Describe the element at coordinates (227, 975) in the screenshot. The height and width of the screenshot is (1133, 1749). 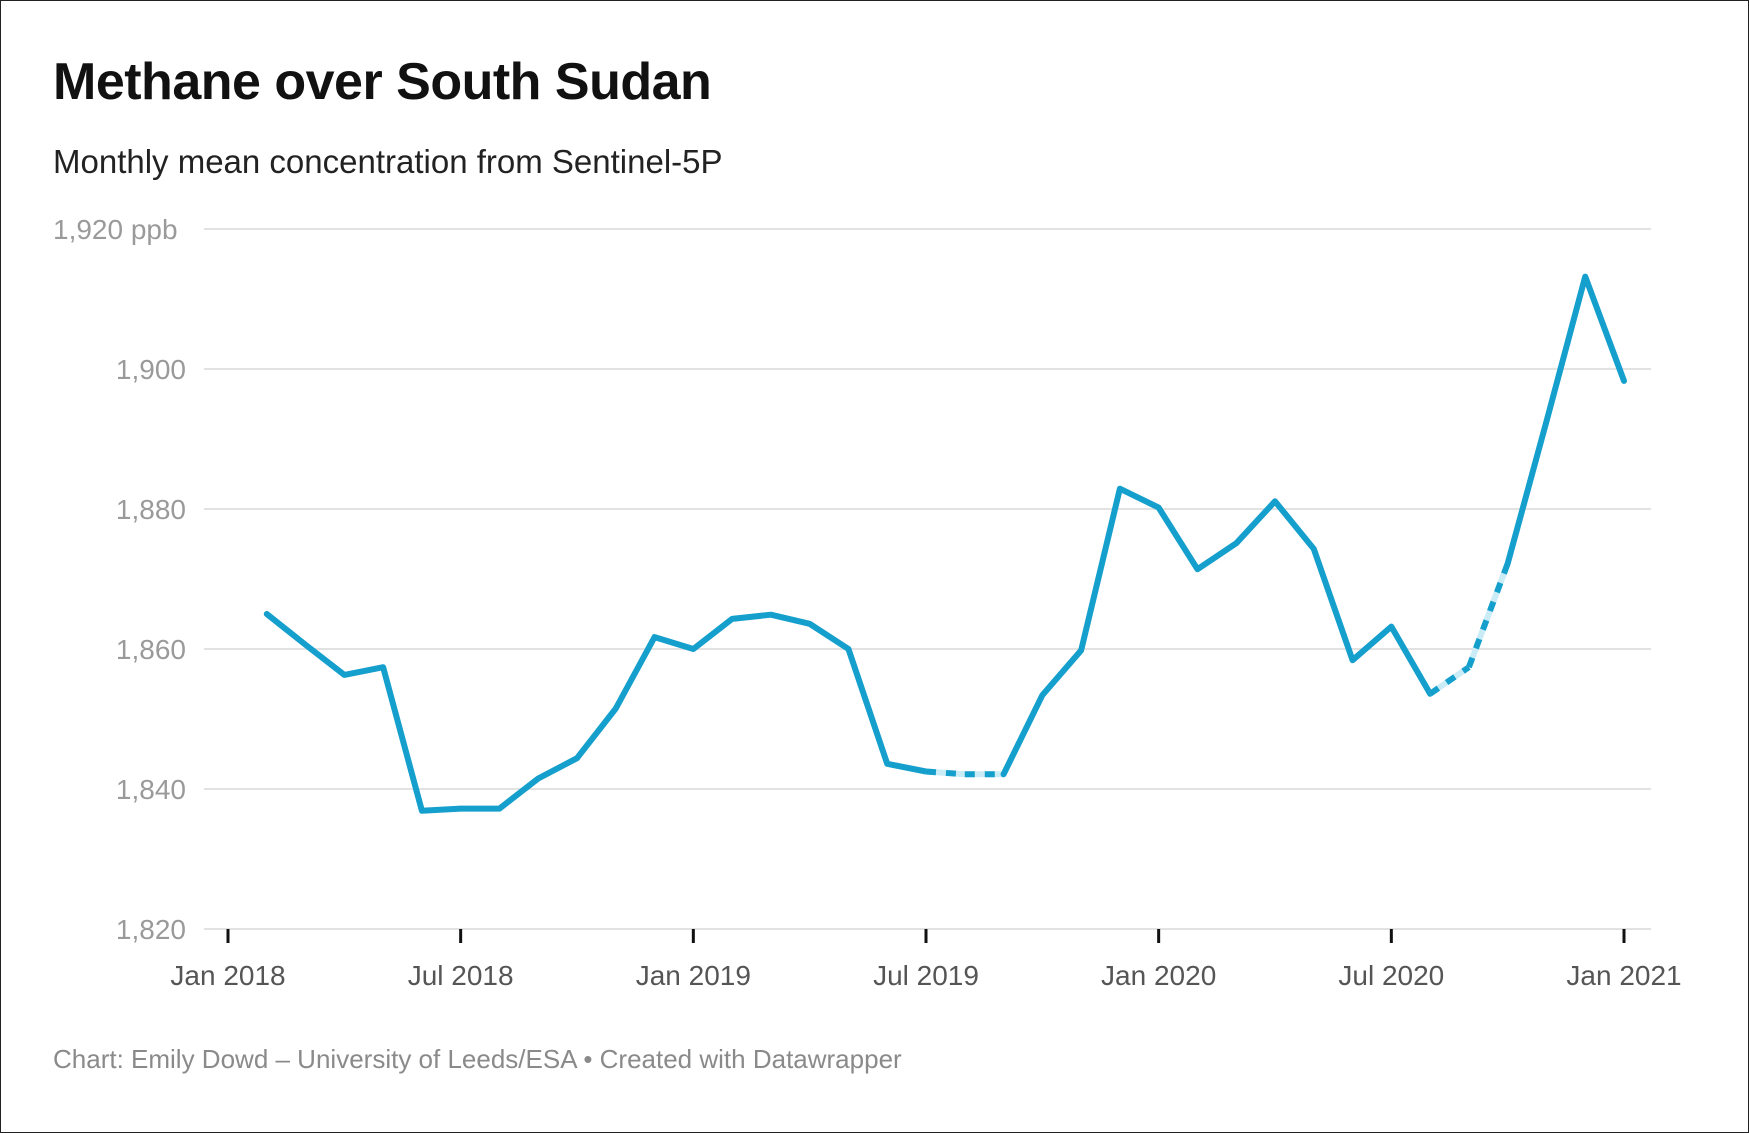
I see `x-tick-label: Jan 2018` at that location.